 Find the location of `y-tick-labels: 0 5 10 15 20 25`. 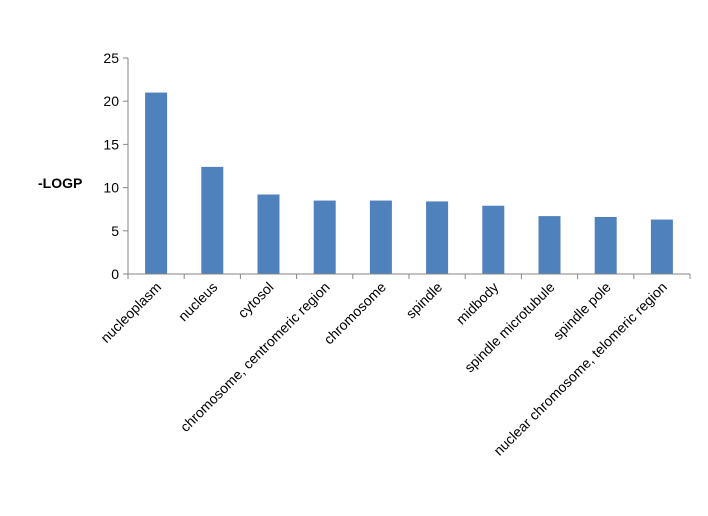

y-tick-labels: 0 5 10 15 20 25 is located at coordinates (111, 166).